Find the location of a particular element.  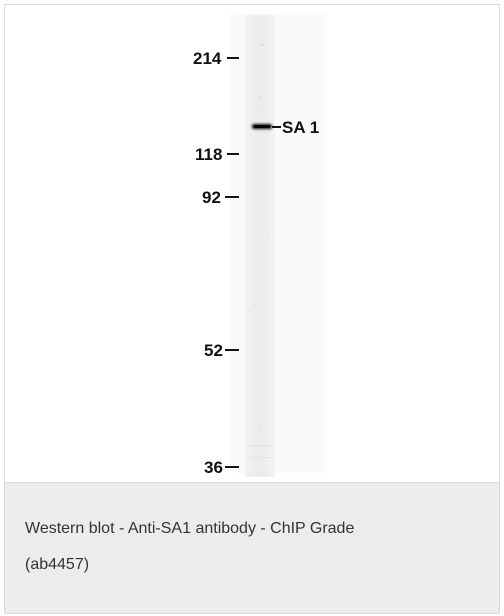

marker-92: 92 is located at coordinates (220, 197).